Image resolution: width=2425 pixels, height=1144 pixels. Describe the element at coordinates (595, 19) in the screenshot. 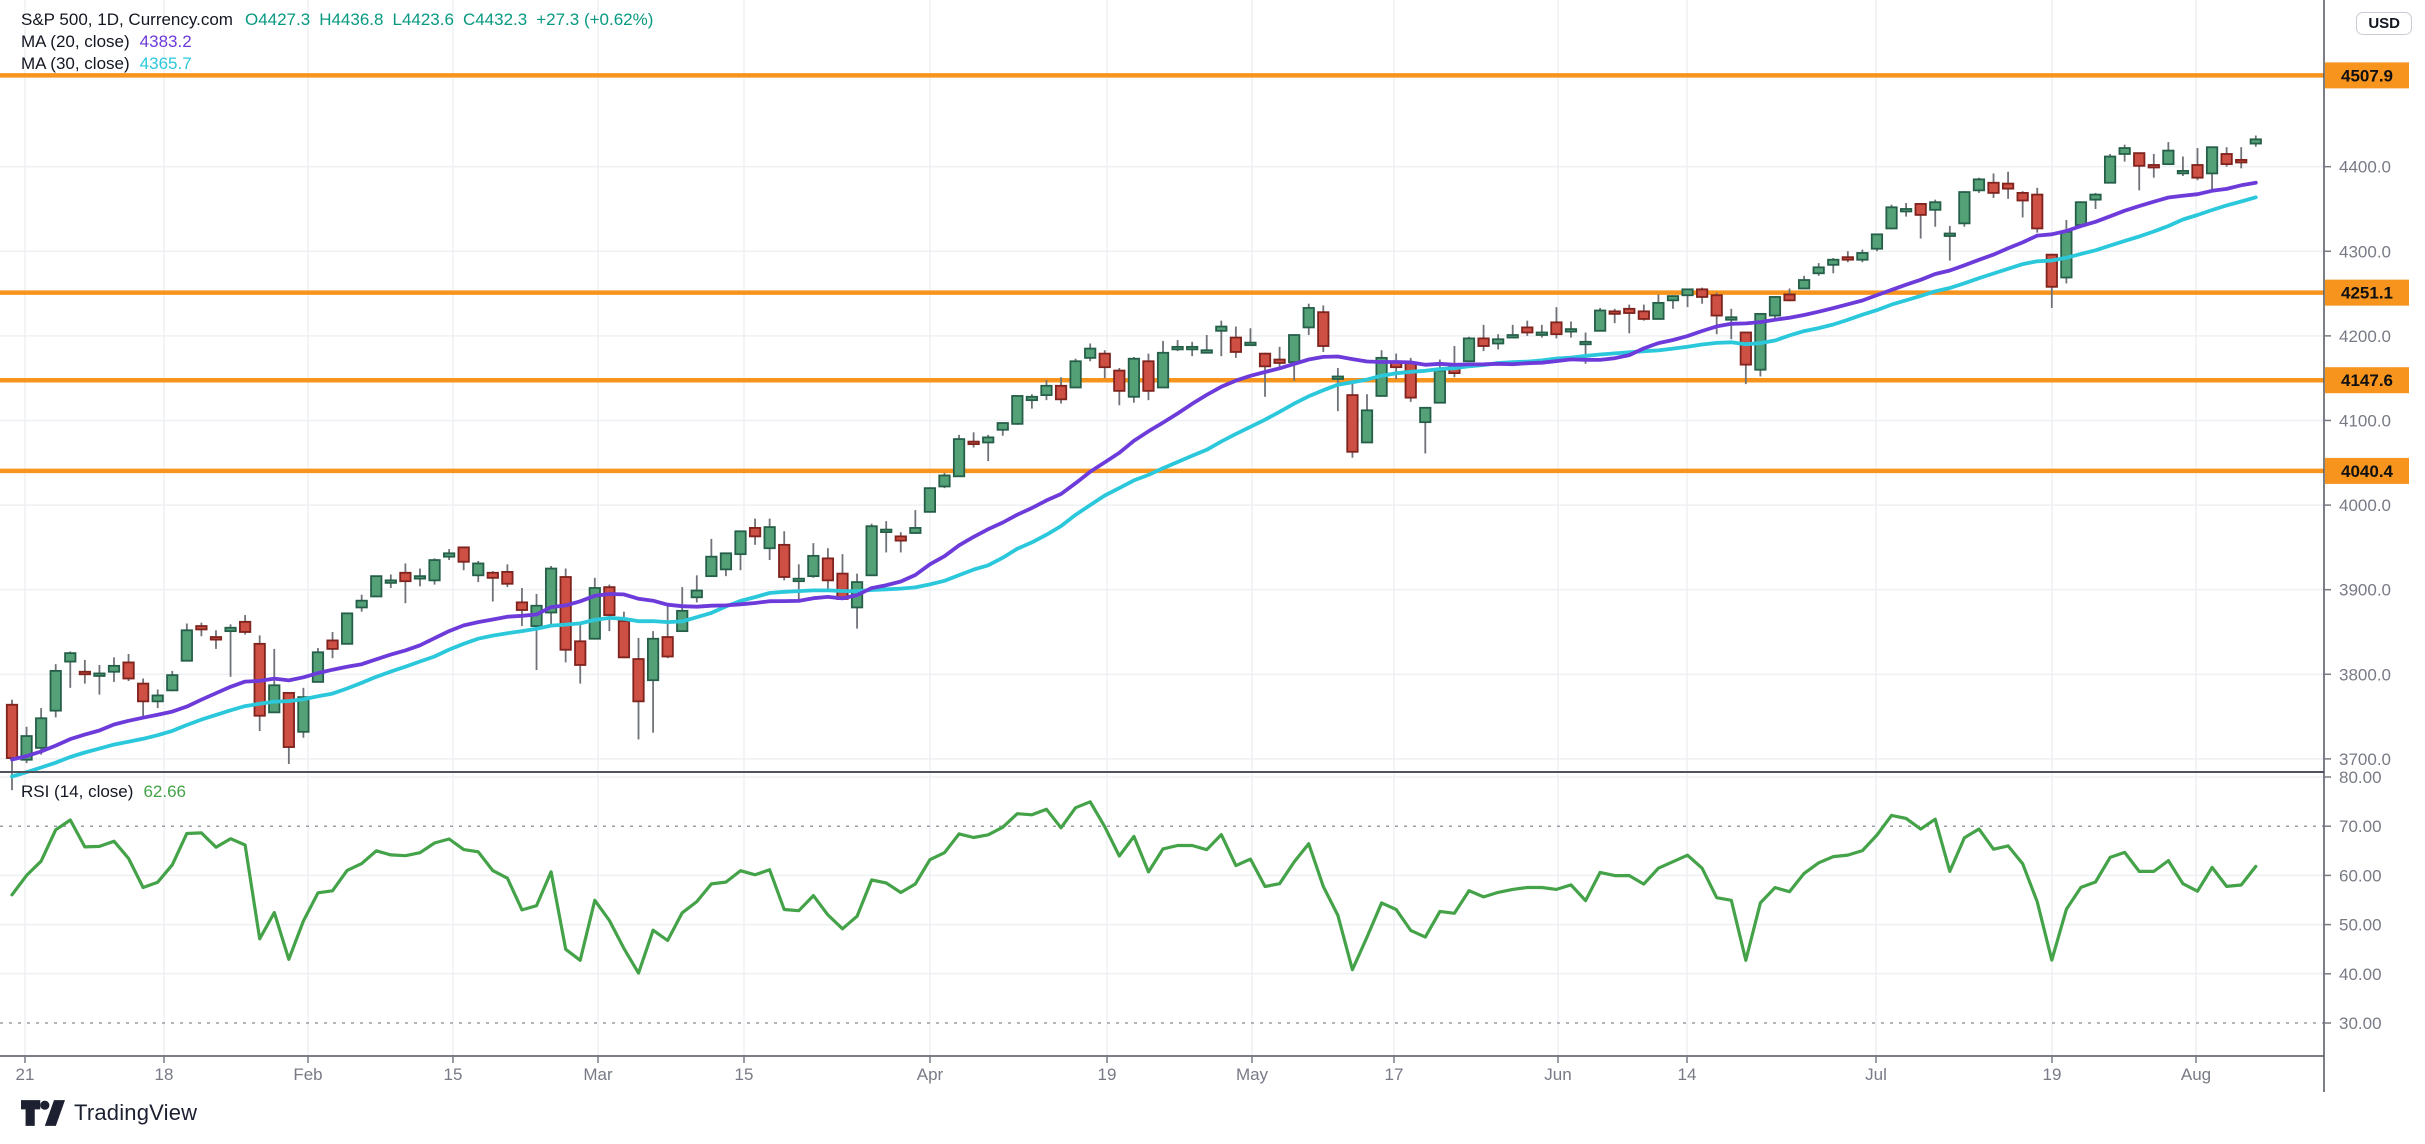

I see `ohlc-change: +27.3 (+0.62%)` at that location.